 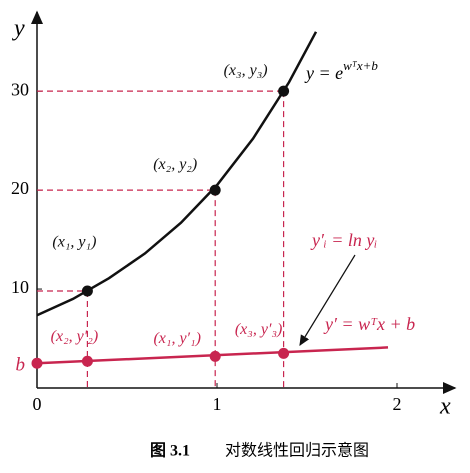 What do you see at coordinates (20, 188) in the screenshot?
I see `y-tick-label: 20` at bounding box center [20, 188].